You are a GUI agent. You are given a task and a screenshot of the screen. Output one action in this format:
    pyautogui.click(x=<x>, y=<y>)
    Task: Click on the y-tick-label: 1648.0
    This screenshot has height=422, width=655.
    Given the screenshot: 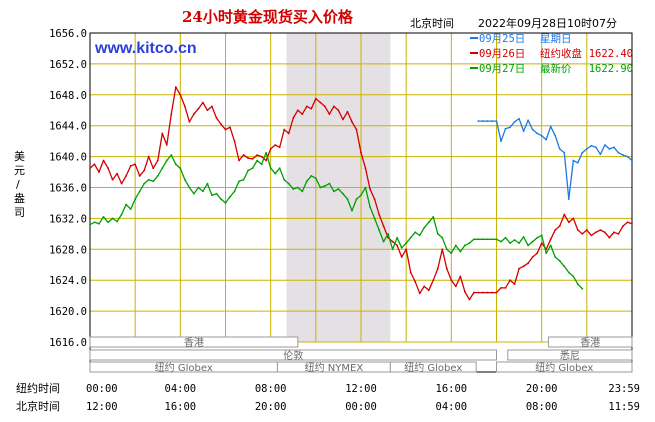 What is the action you would take?
    pyautogui.click(x=68, y=96)
    